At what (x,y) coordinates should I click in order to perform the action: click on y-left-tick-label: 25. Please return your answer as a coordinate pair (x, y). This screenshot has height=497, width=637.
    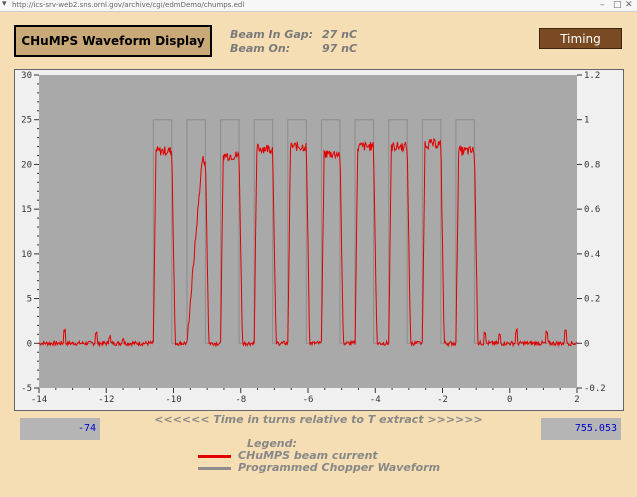
    Looking at the image, I should click on (26, 121).